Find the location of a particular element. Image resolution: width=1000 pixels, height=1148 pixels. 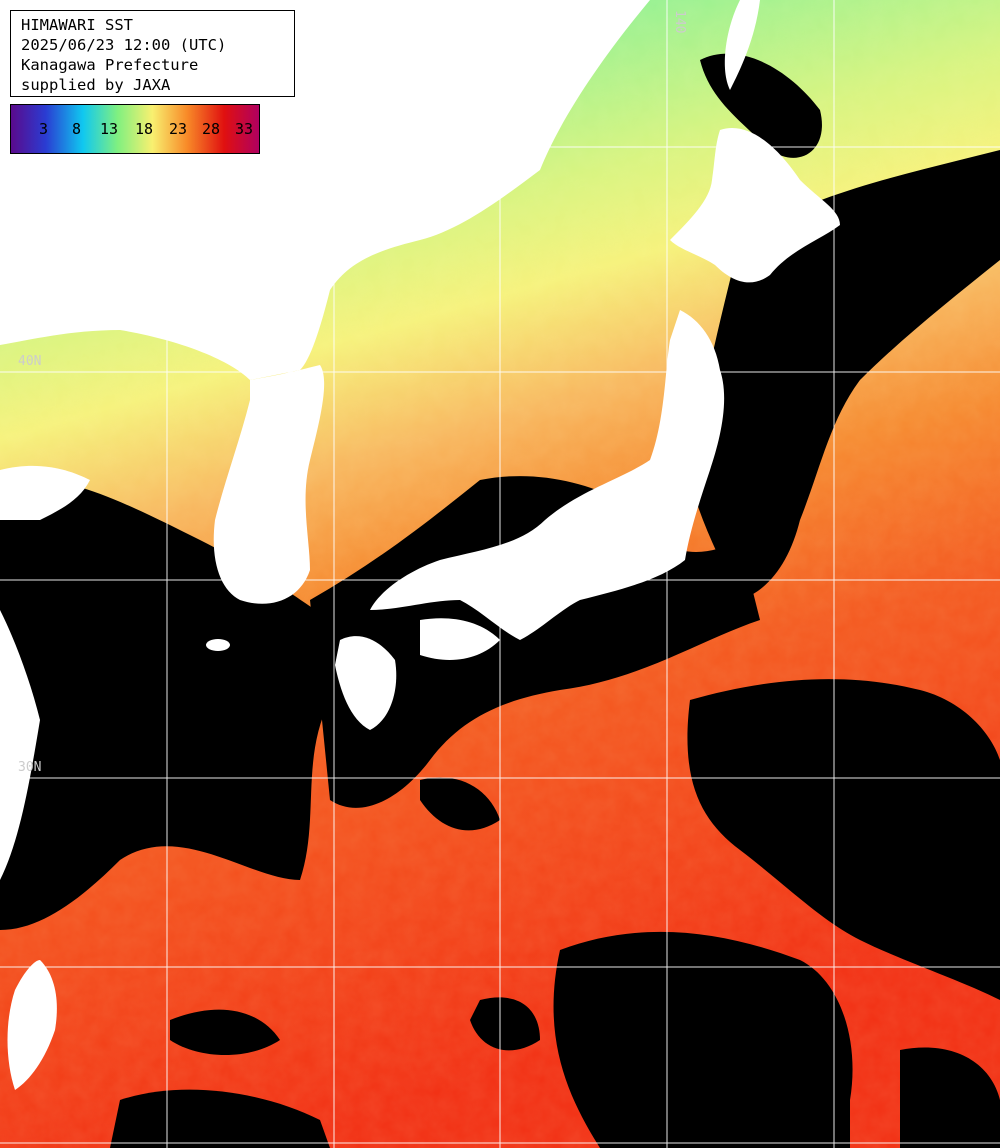

region-name: Kanagawa Prefecture is located at coordinates (110, 65).